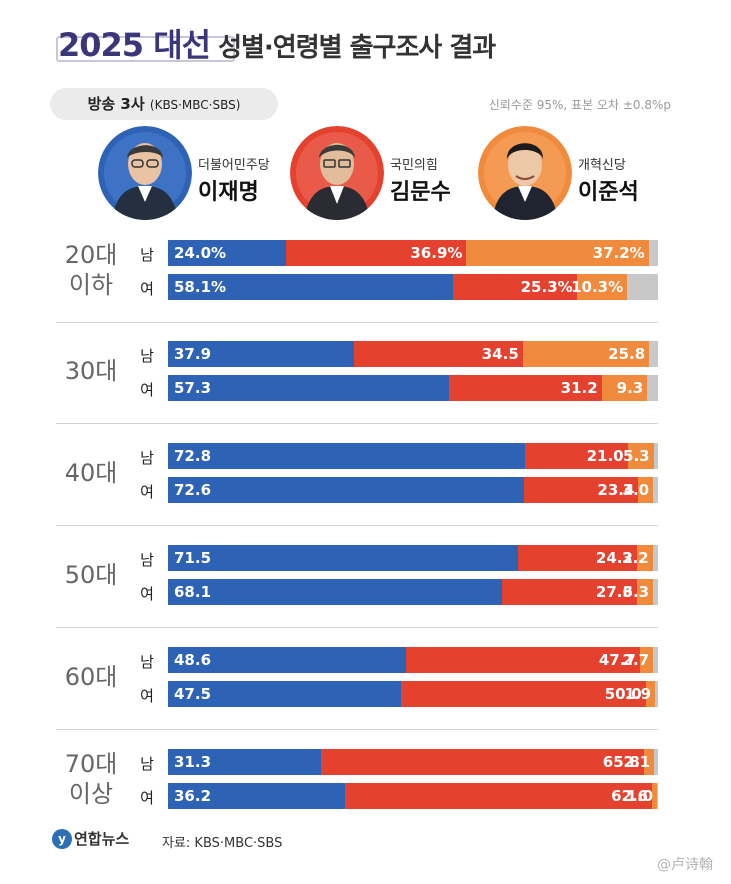 This screenshot has height=884, width=731. Describe the element at coordinates (193, 796) in the screenshot. I see `data-label: 36.2` at that location.